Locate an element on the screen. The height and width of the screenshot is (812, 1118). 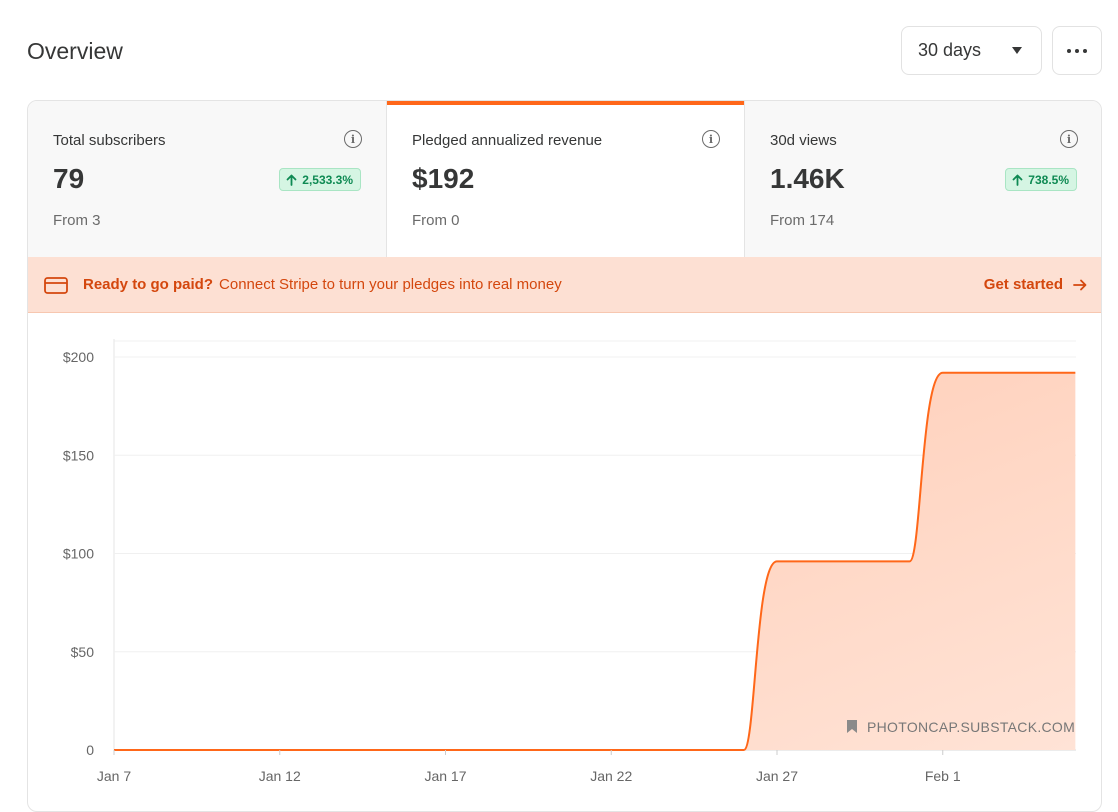
x-tick-label: Jan 17 is located at coordinates (445, 776).